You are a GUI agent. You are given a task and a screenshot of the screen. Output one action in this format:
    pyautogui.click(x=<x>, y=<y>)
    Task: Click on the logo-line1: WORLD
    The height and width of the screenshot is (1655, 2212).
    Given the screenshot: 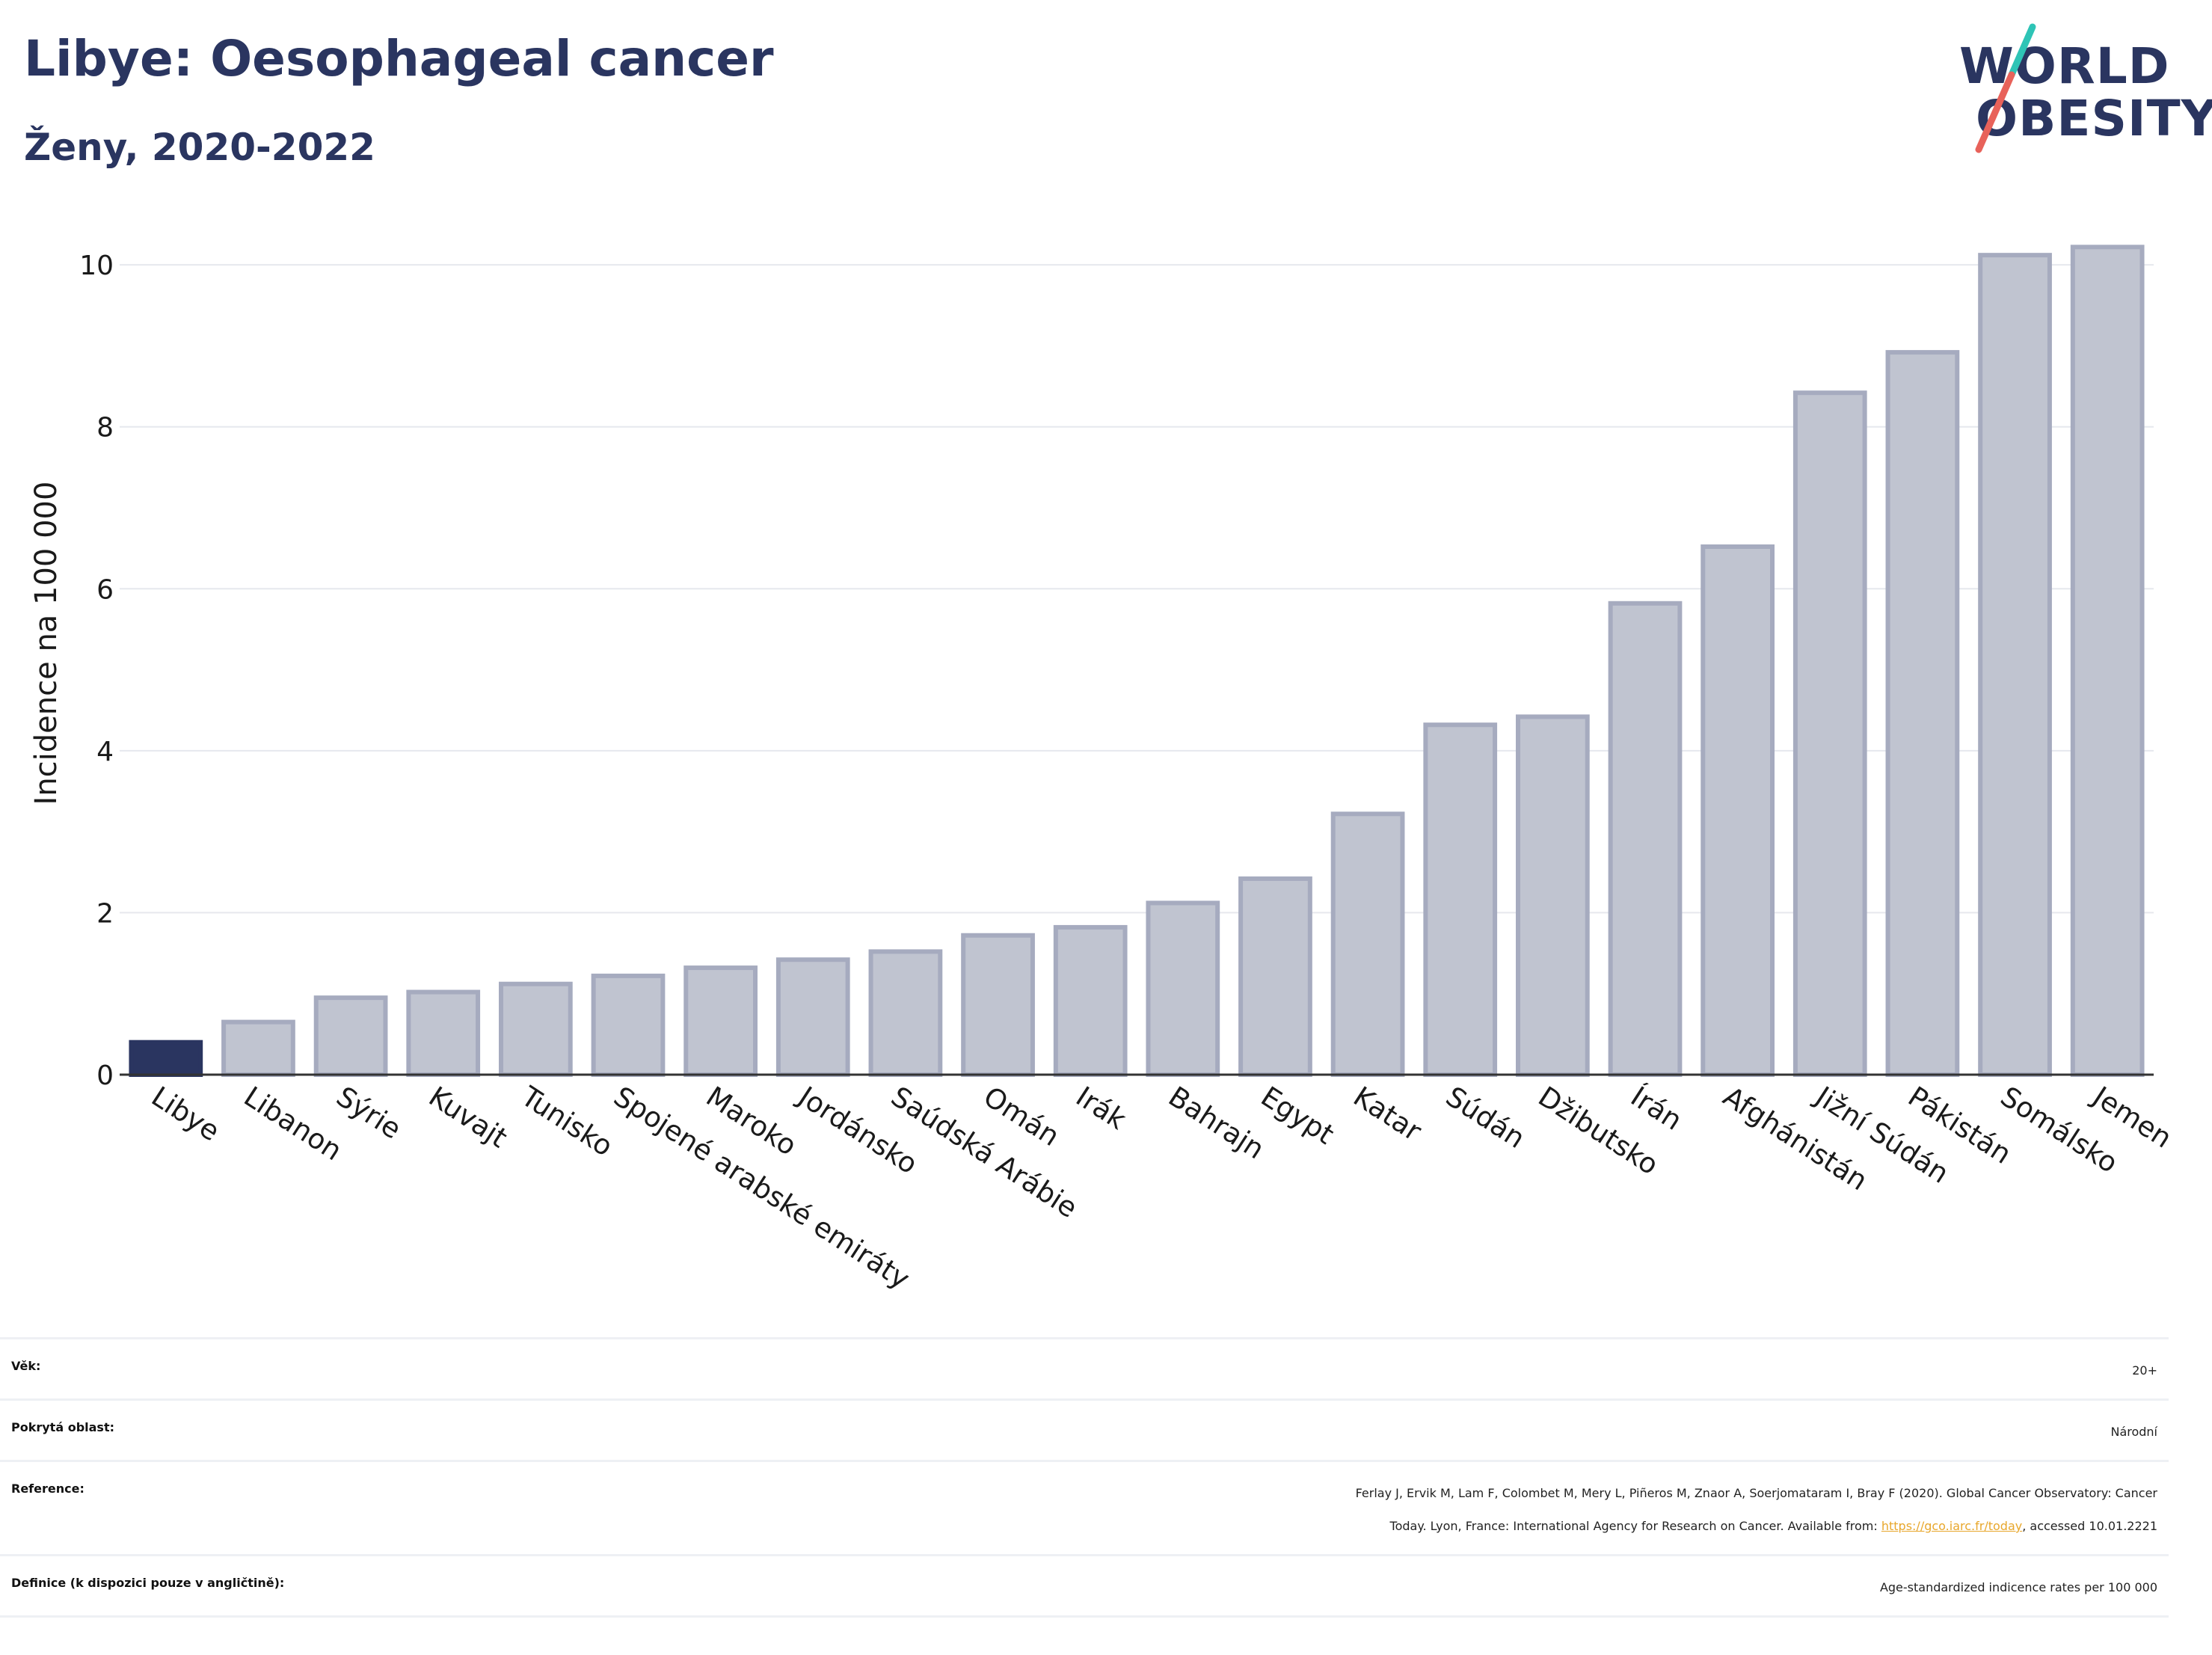 What is the action you would take?
    pyautogui.click(x=2064, y=66)
    